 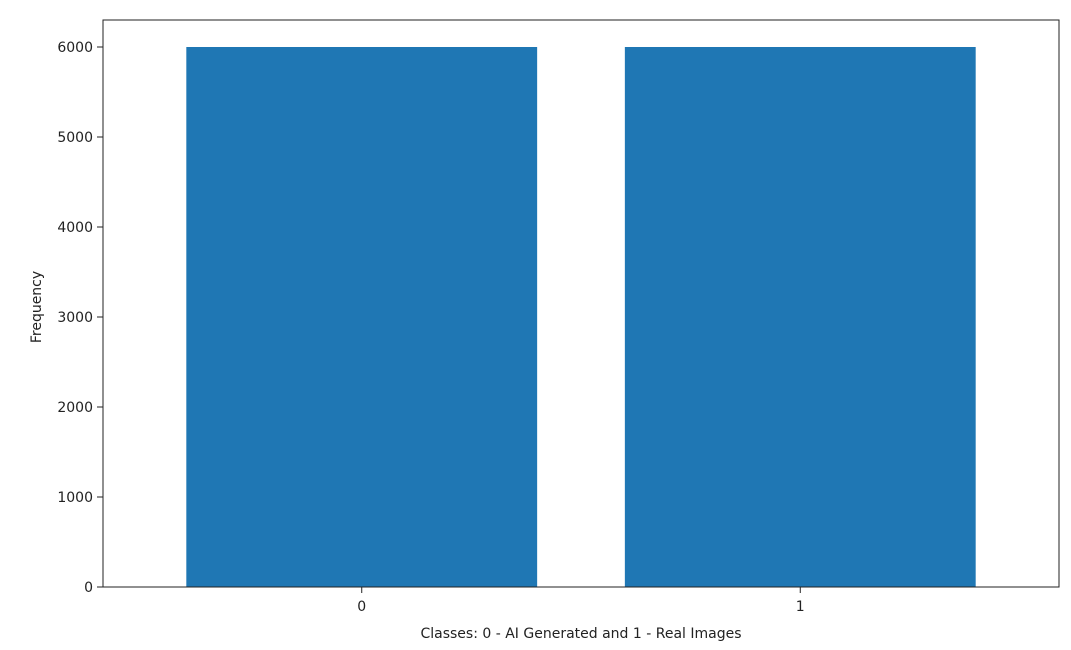 What do you see at coordinates (800, 607) in the screenshot?
I see `x-tick-label-1: 1` at bounding box center [800, 607].